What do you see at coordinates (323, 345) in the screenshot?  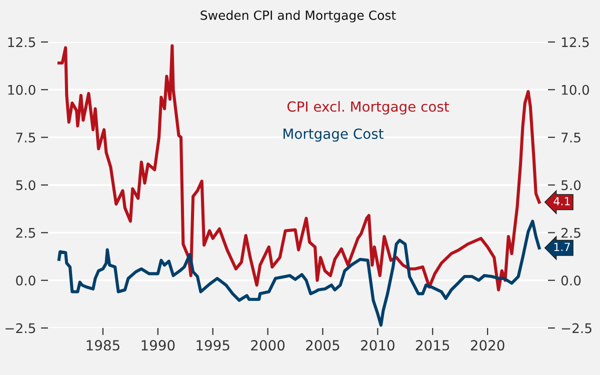 I see `x-tick-label: 2005` at bounding box center [323, 345].